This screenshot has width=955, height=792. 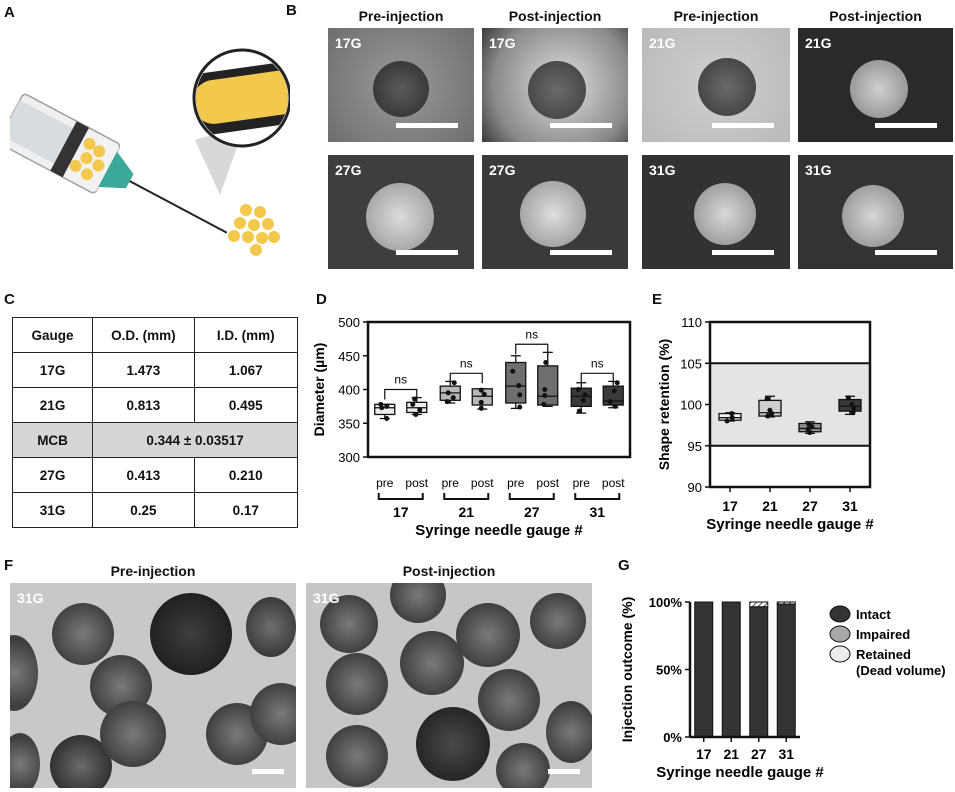 I want to click on table-header: Gauge, so click(x=52, y=335).